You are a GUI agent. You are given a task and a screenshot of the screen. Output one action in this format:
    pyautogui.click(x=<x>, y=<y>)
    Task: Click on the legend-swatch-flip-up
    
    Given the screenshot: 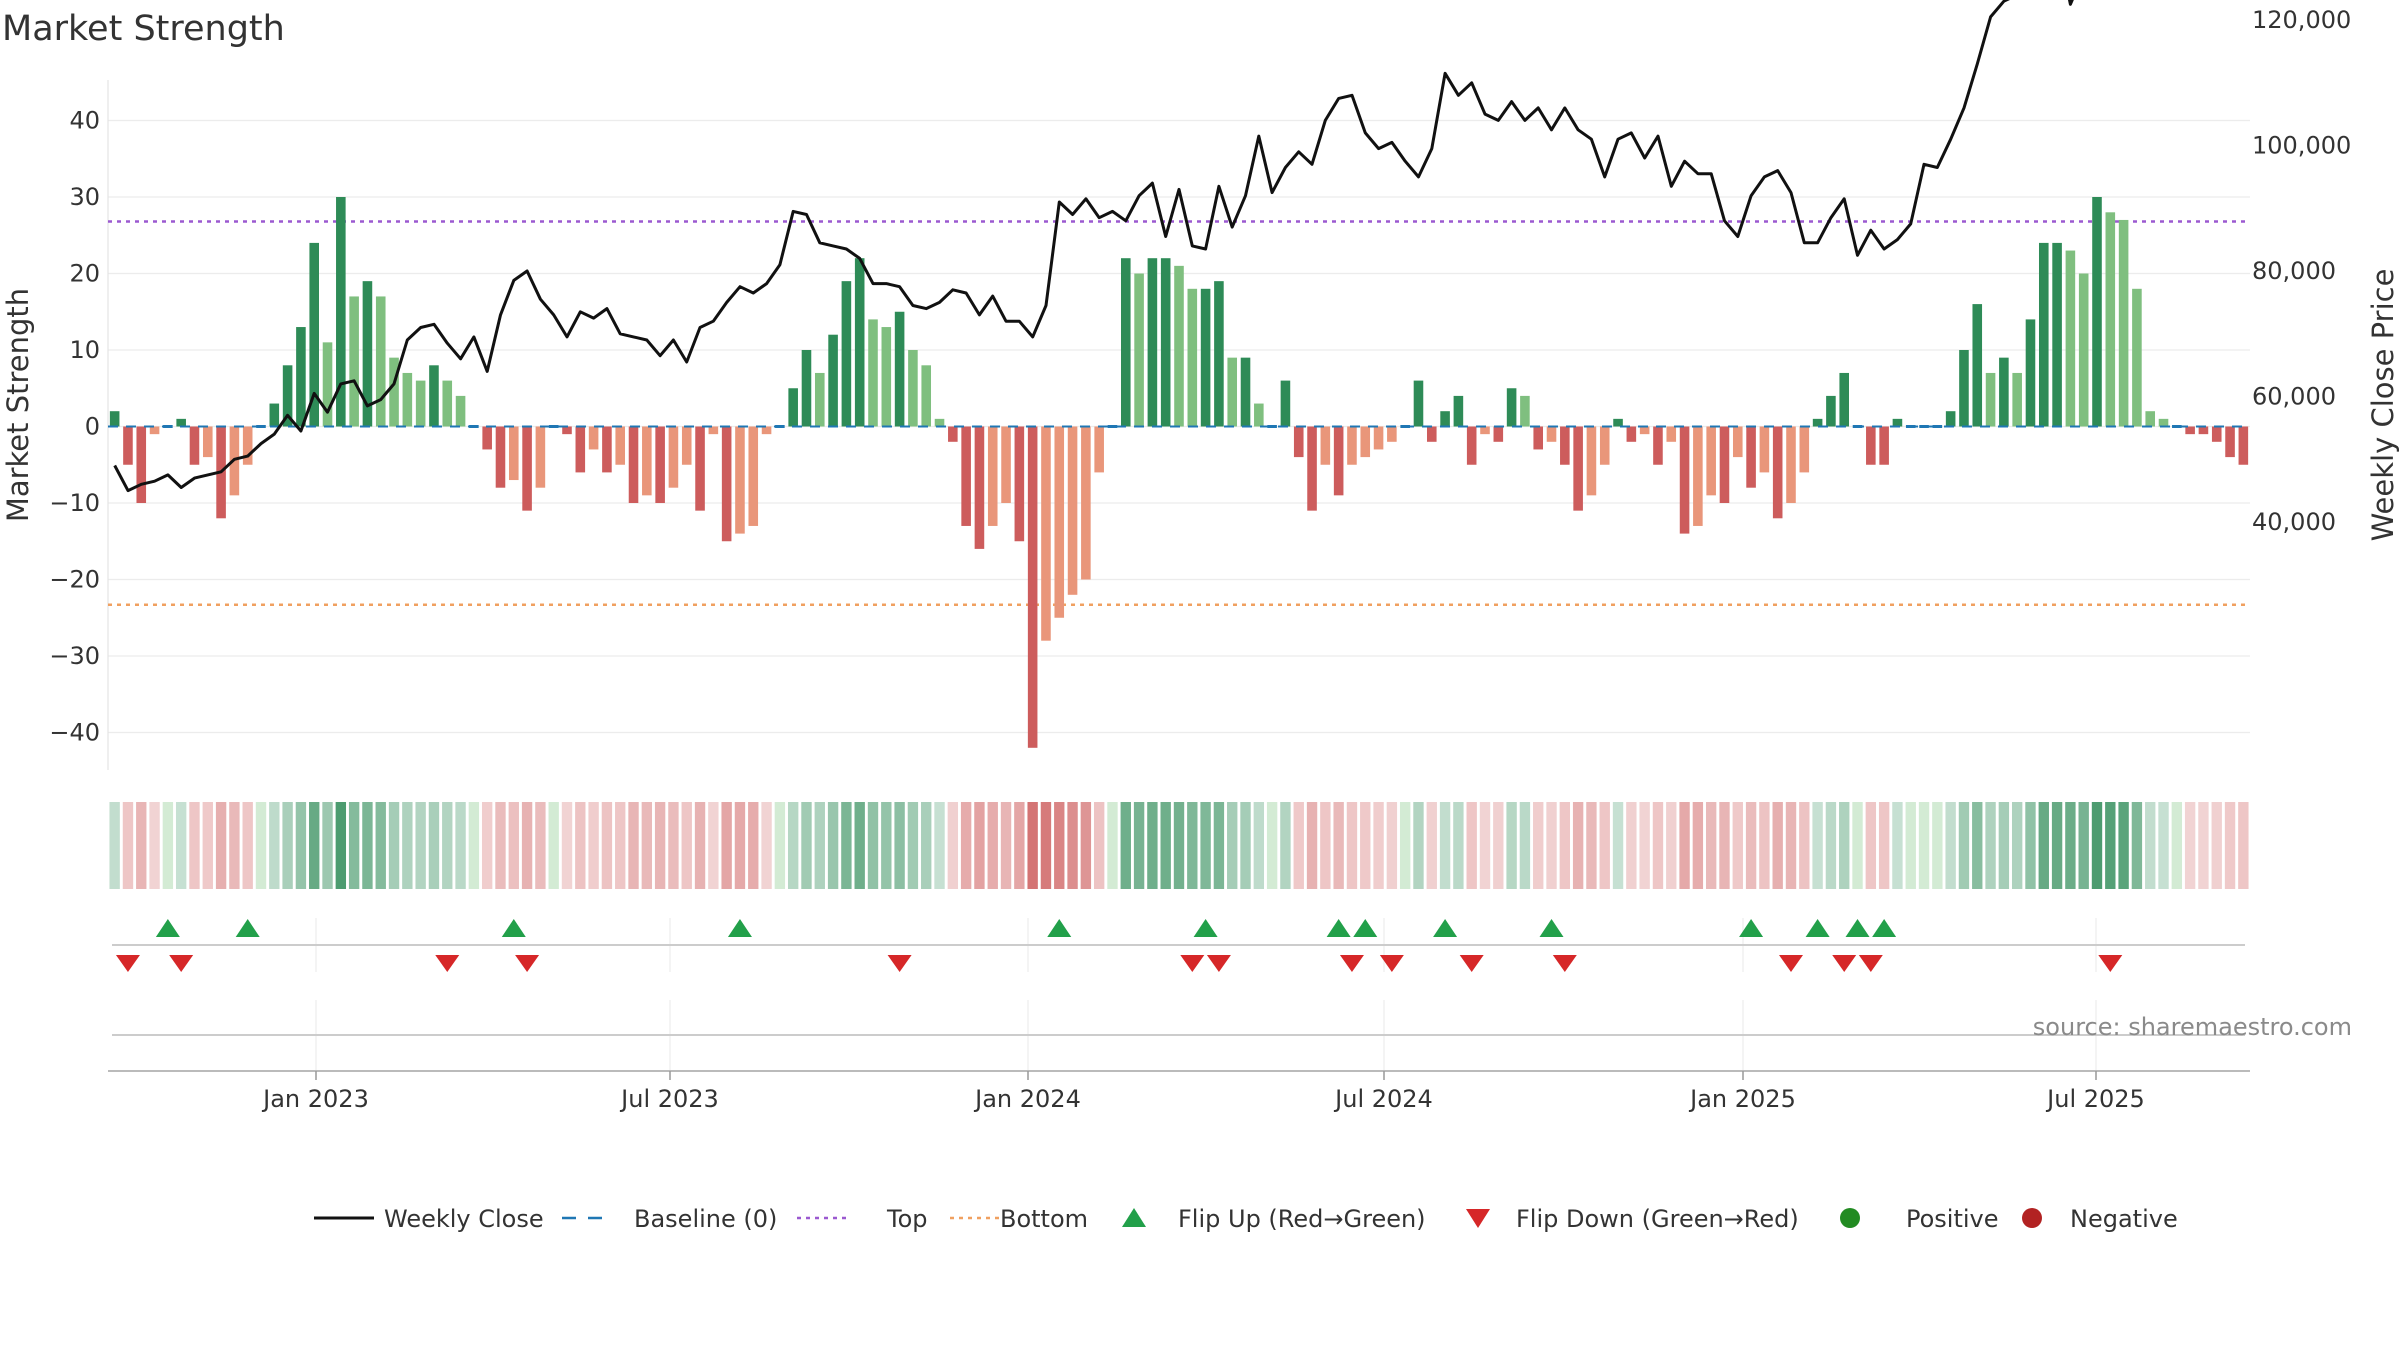 What is the action you would take?
    pyautogui.click(x=1134, y=1217)
    